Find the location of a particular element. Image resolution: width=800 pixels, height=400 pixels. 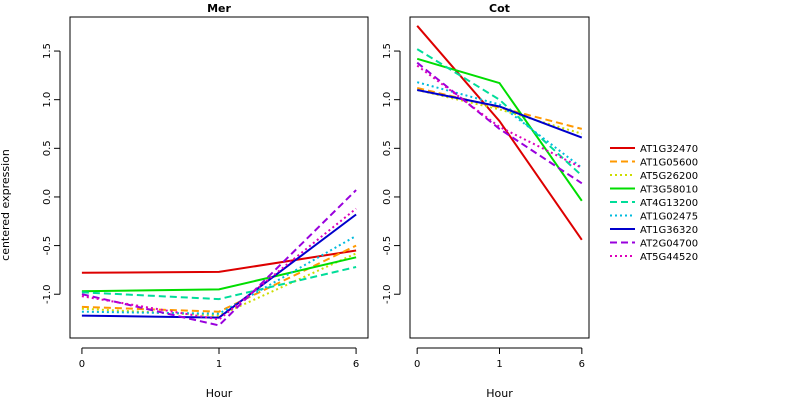

legend-label: AT2G04700 is located at coordinates (669, 244).